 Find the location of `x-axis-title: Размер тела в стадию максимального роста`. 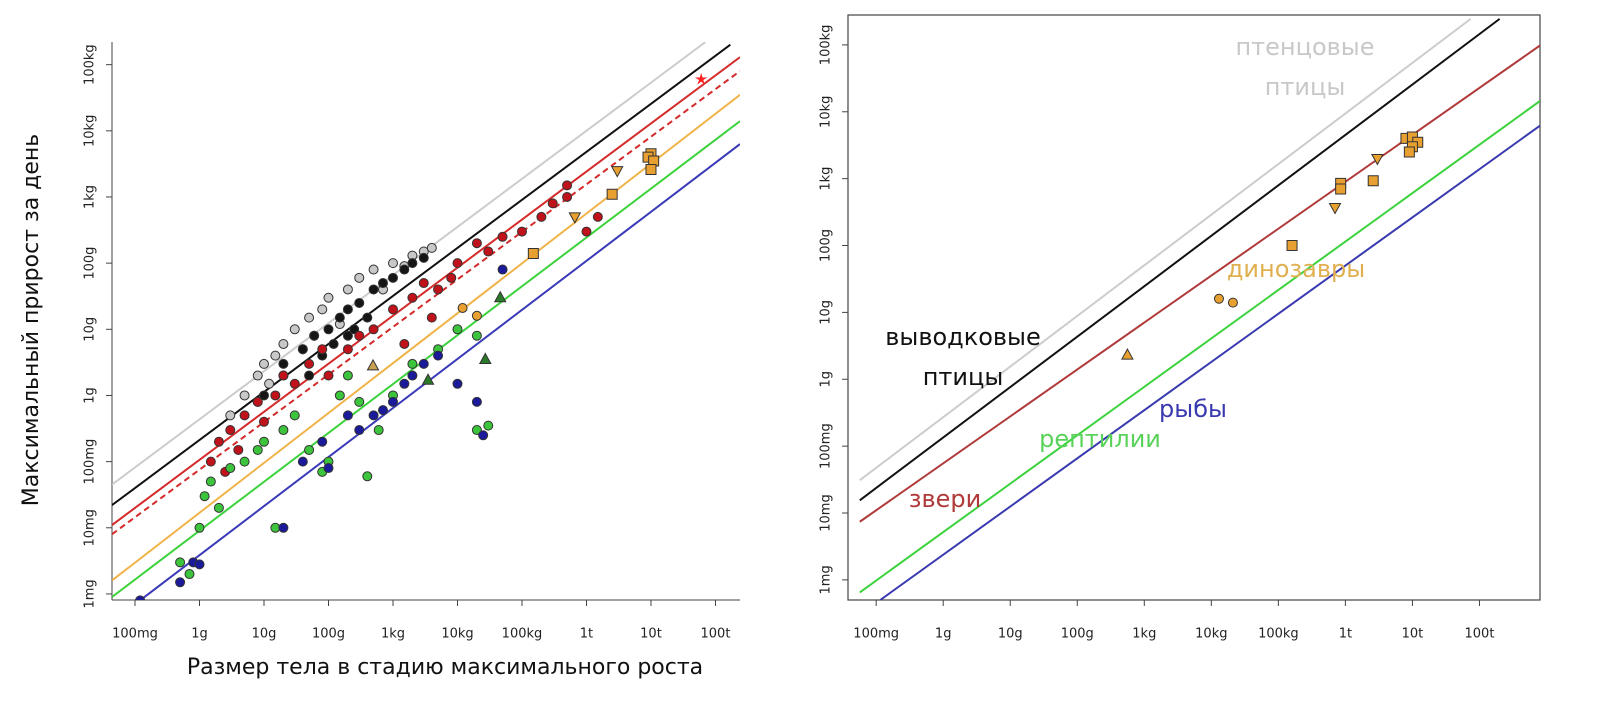

x-axis-title: Размер тела в стадию максимального роста is located at coordinates (445, 667).